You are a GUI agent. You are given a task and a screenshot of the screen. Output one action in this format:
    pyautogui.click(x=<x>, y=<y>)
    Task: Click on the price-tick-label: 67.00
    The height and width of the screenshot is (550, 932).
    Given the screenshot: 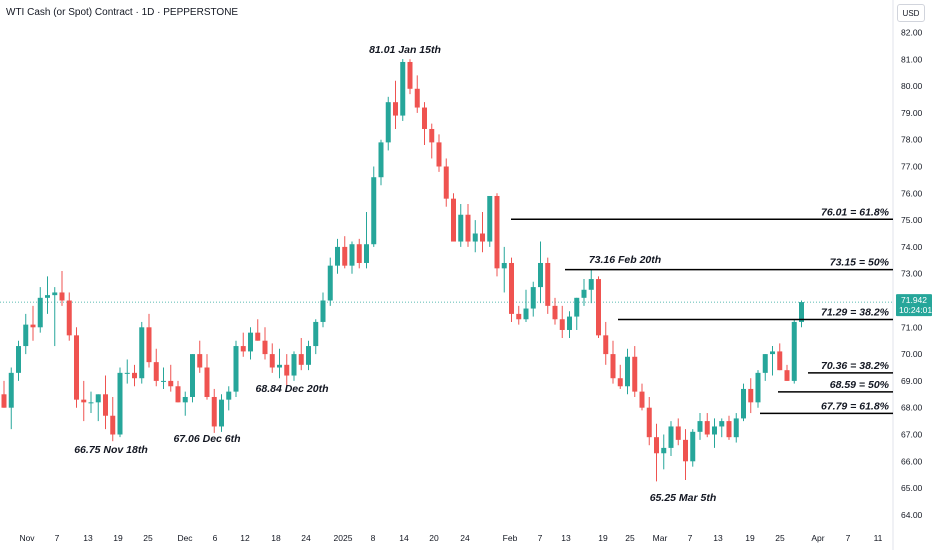 What is the action you would take?
    pyautogui.click(x=912, y=435)
    